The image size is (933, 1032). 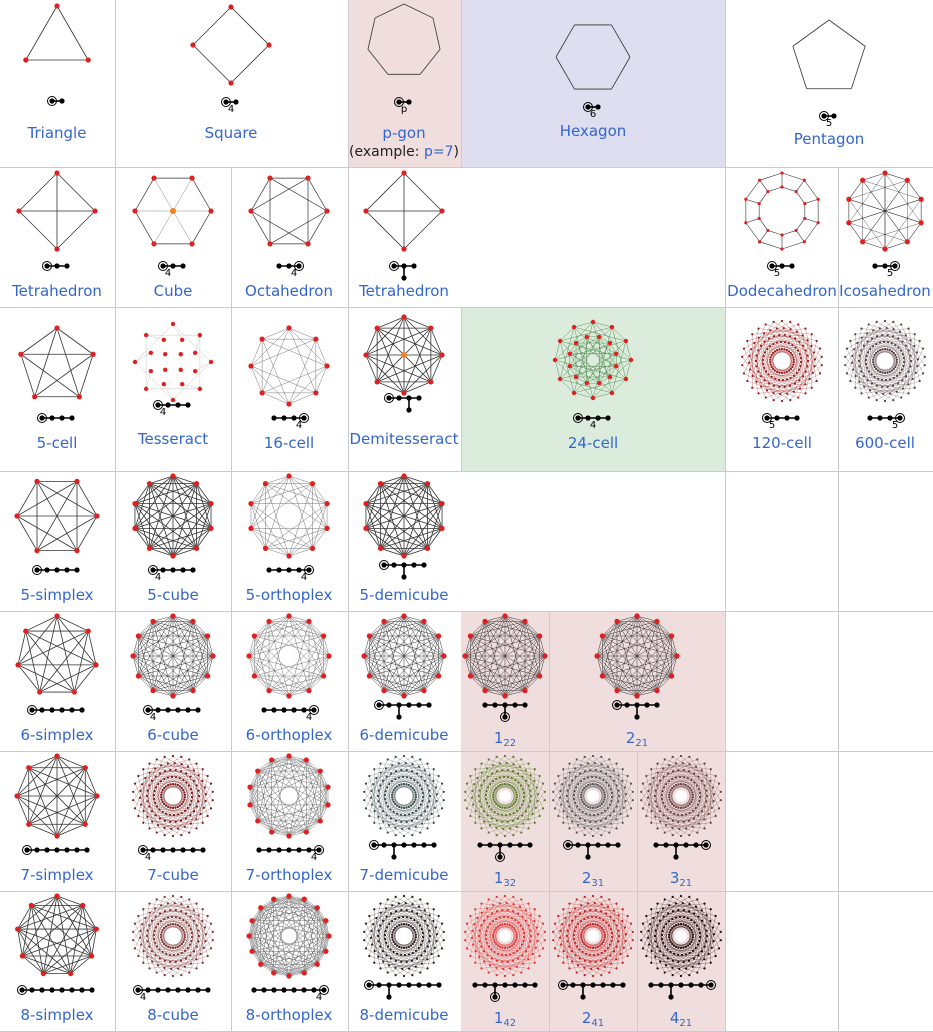 I want to click on polytope-link: p-gon, so click(x=403, y=133).